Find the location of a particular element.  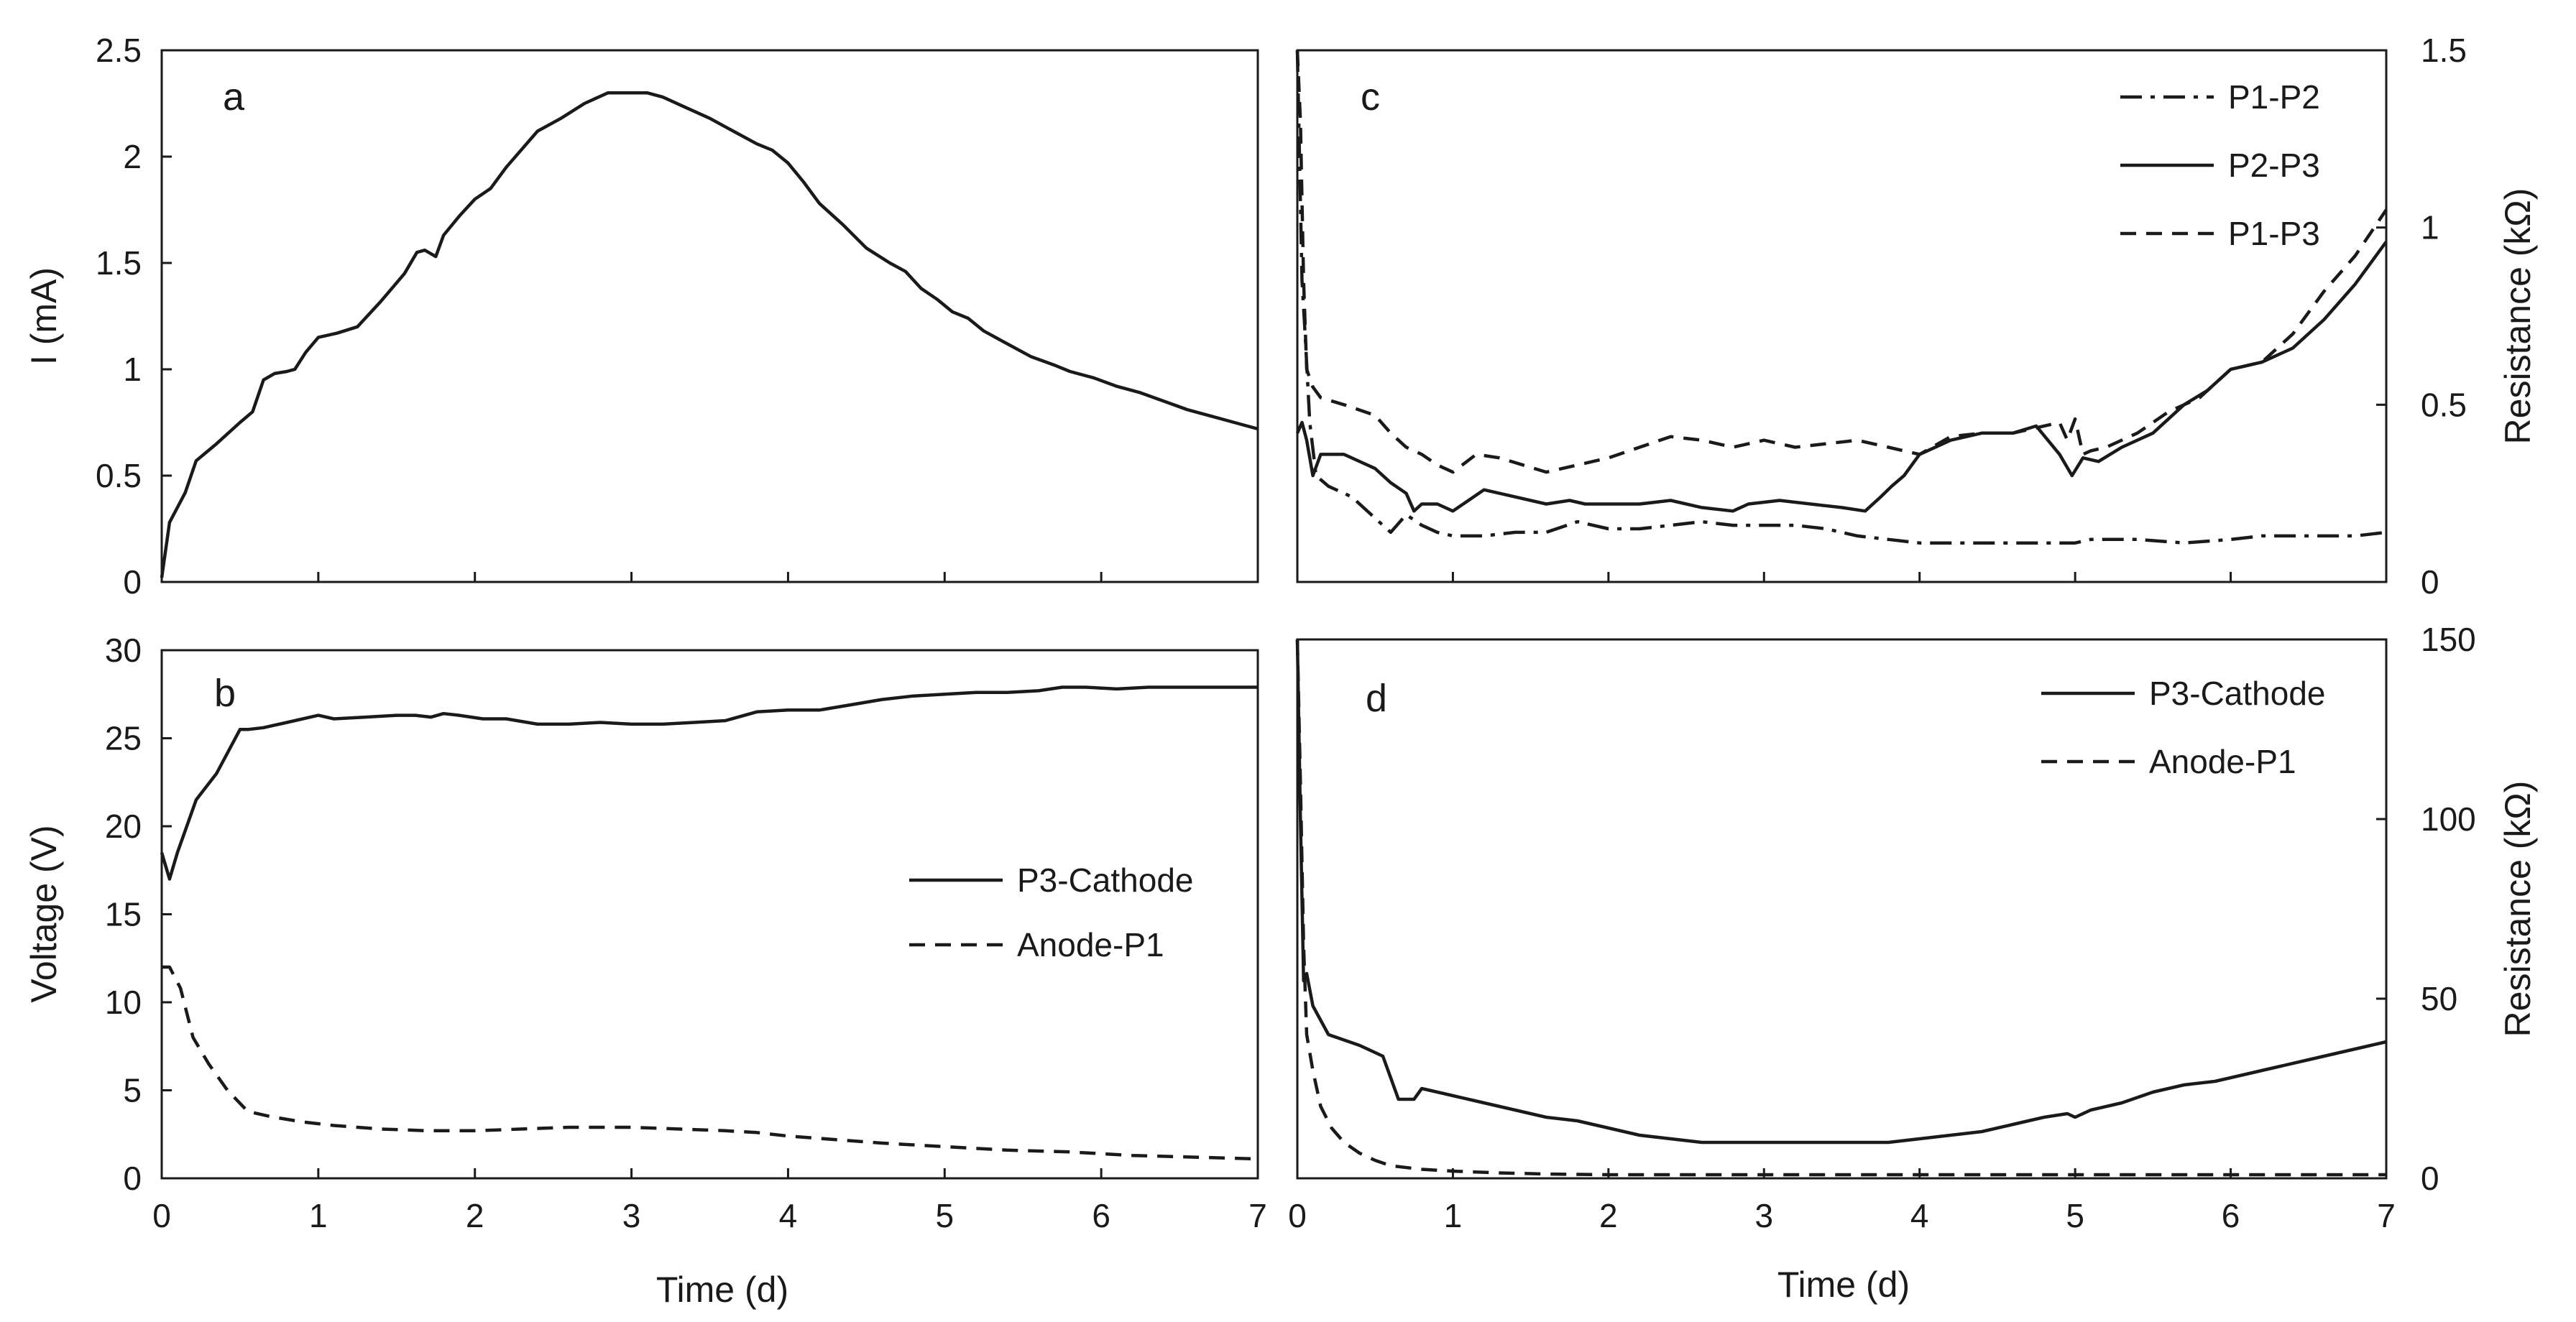

legend-label: P2-P3 is located at coordinates (2274, 165).